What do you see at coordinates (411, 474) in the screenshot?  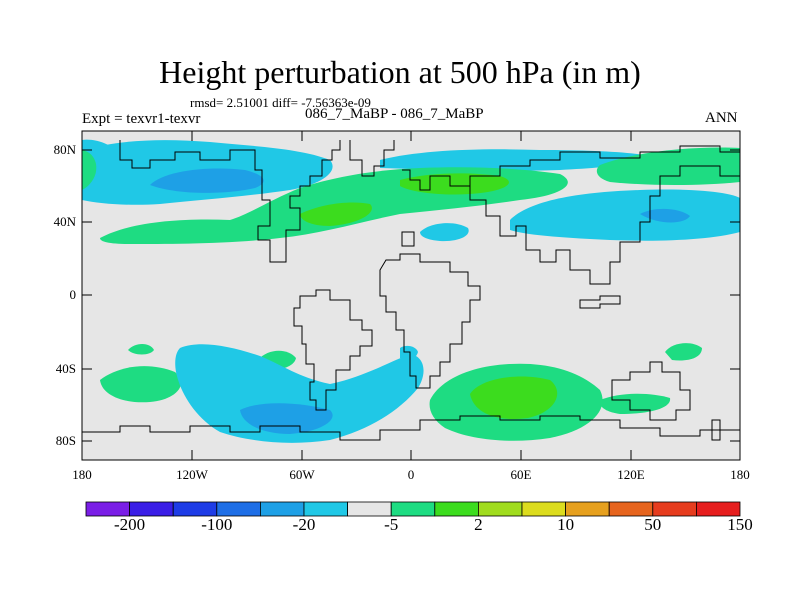 I see `lon-tick-label: 0` at bounding box center [411, 474].